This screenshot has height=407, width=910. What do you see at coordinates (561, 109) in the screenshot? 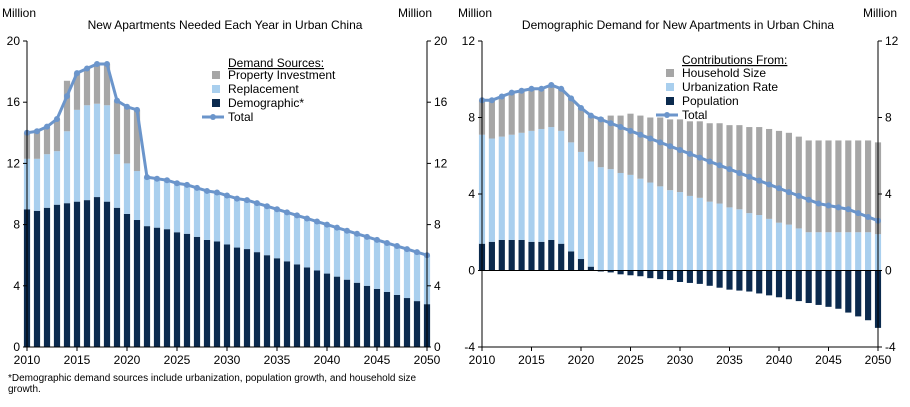
I see `bar-household-size-2018` at bounding box center [561, 109].